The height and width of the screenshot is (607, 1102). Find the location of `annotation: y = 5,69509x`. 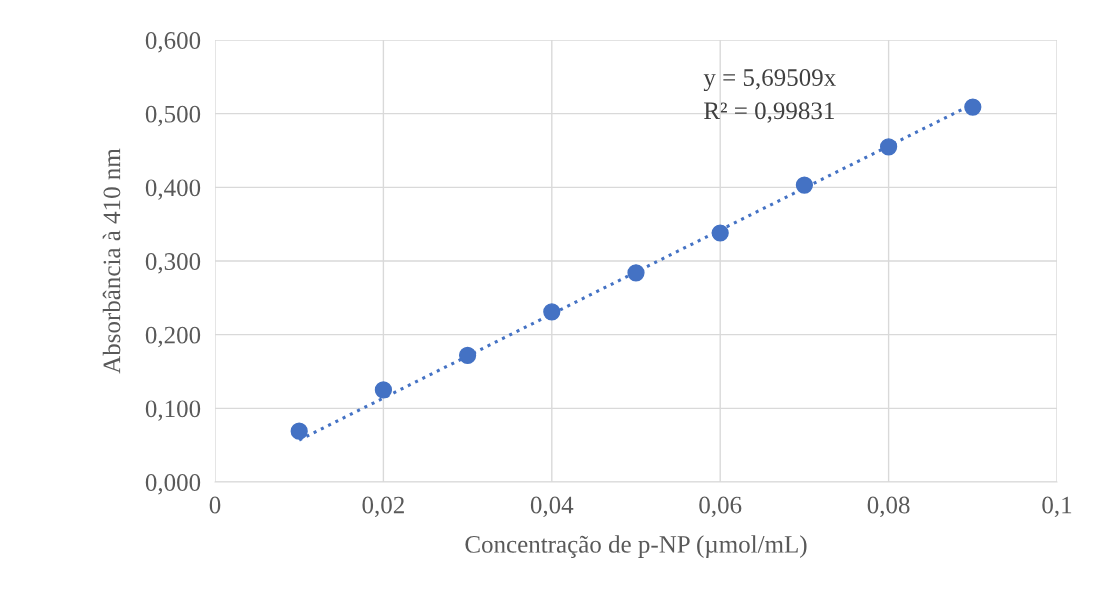

annotation: y = 5,69509x is located at coordinates (769, 80).